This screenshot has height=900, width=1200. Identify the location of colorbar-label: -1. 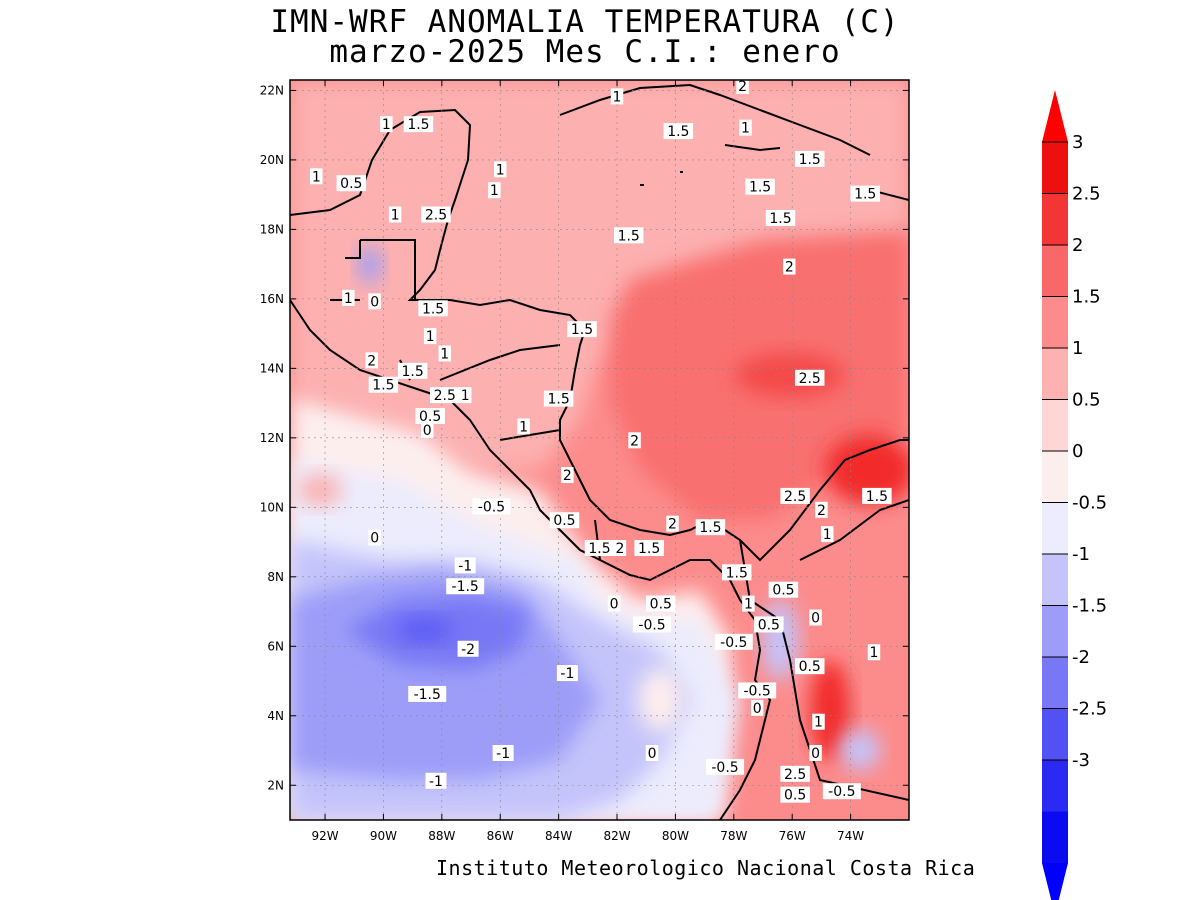
(1081, 554).